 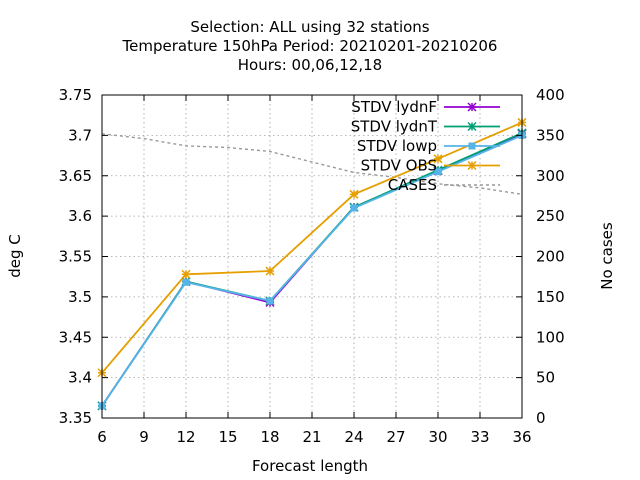 I want to click on y-tick-label: 3.35, so click(x=75, y=418).